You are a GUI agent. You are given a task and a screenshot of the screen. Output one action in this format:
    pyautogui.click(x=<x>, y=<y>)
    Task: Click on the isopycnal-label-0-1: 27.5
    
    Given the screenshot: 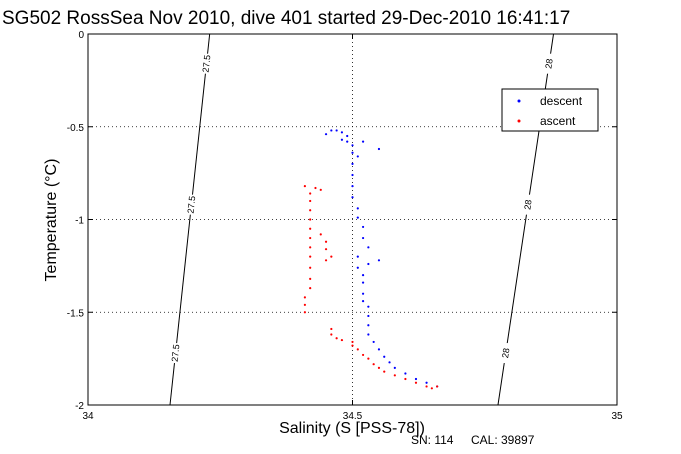 What is the action you would take?
    pyautogui.click(x=192, y=204)
    